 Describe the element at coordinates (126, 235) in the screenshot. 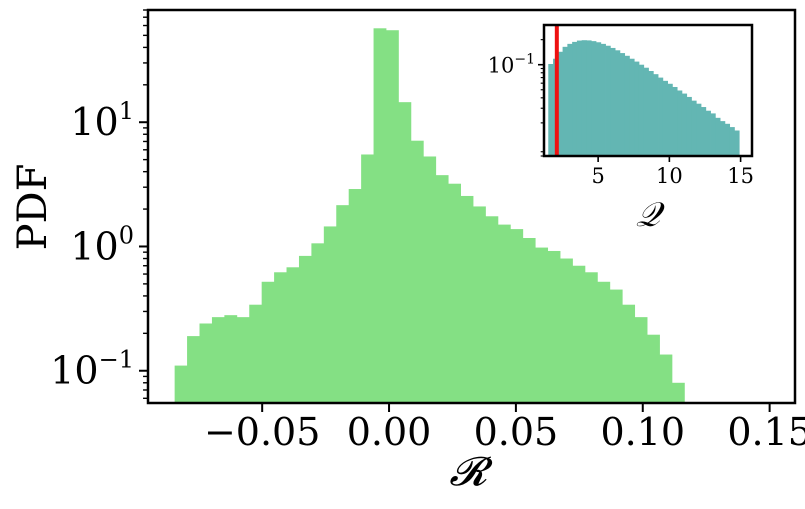

I see `main-y-tick-exponent: 0` at that location.